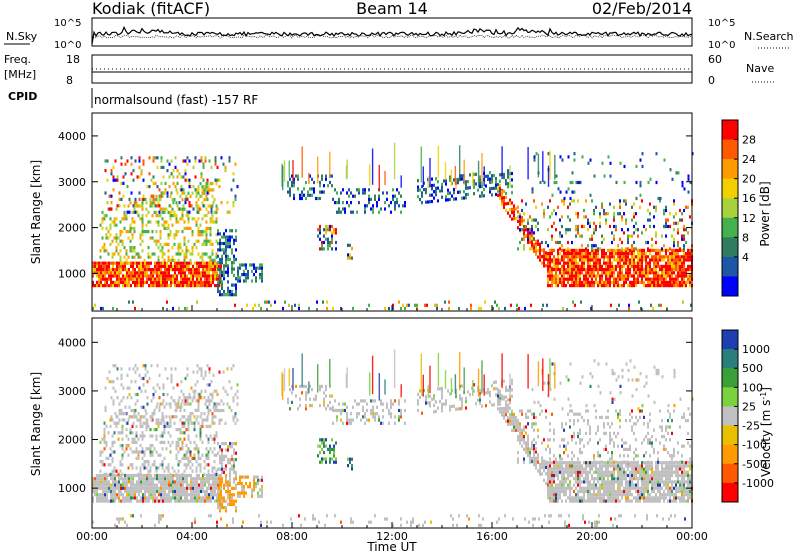 Image resolution: width=800 pixels, height=554 pixels. What do you see at coordinates (478, 174) in the screenshot?
I see `heatmap-streak` at bounding box center [478, 174].